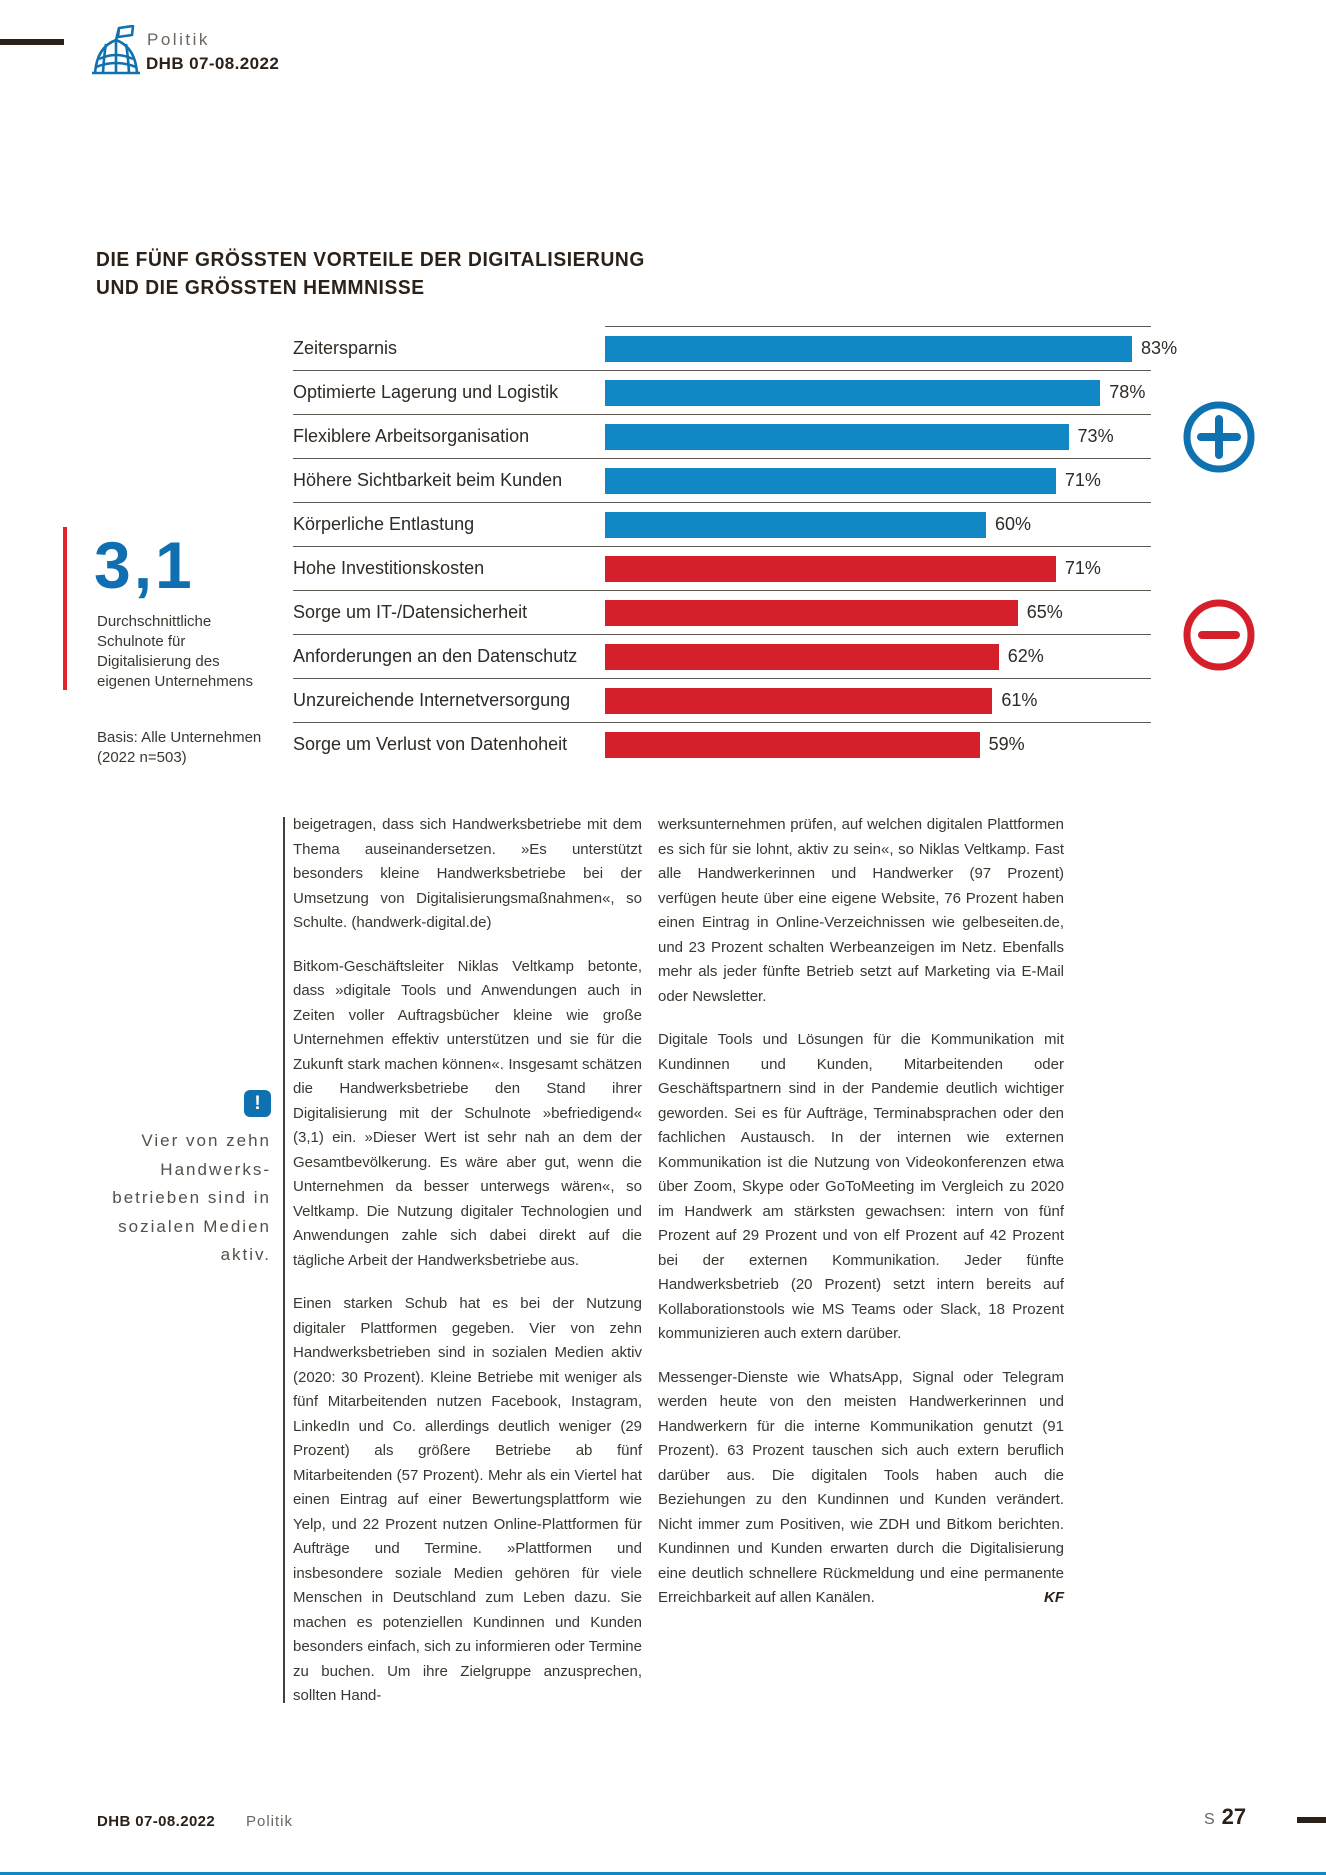 The width and height of the screenshot is (1326, 1875). Describe the element at coordinates (257, 1103) in the screenshot. I see `exclamation-icon: !` at that location.